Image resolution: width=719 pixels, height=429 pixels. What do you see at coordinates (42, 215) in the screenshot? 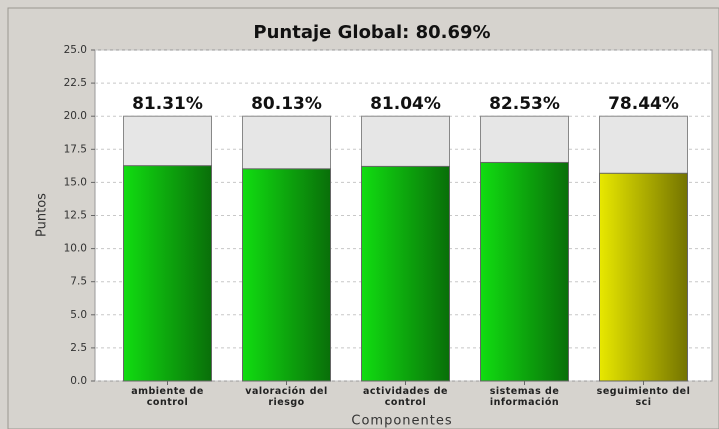
I see `y-axis-title: Puntos` at bounding box center [42, 215].